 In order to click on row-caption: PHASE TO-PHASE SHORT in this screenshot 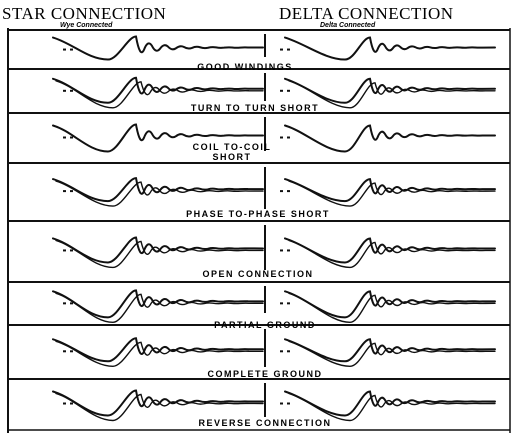, I will do `click(258, 214)`.